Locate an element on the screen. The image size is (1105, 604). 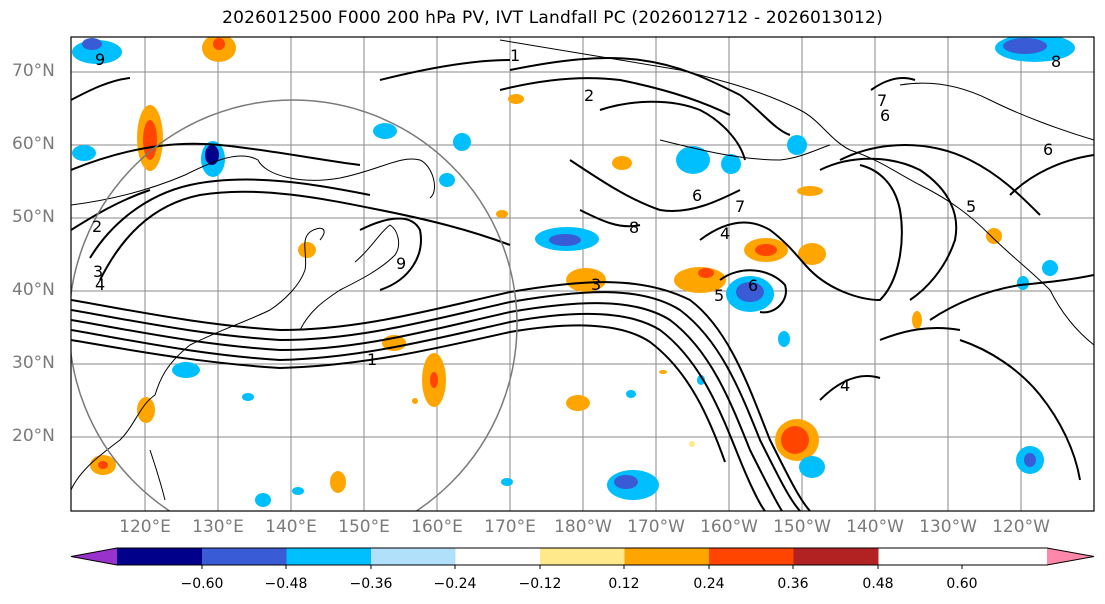
lon-label: 160°W is located at coordinates (729, 527).